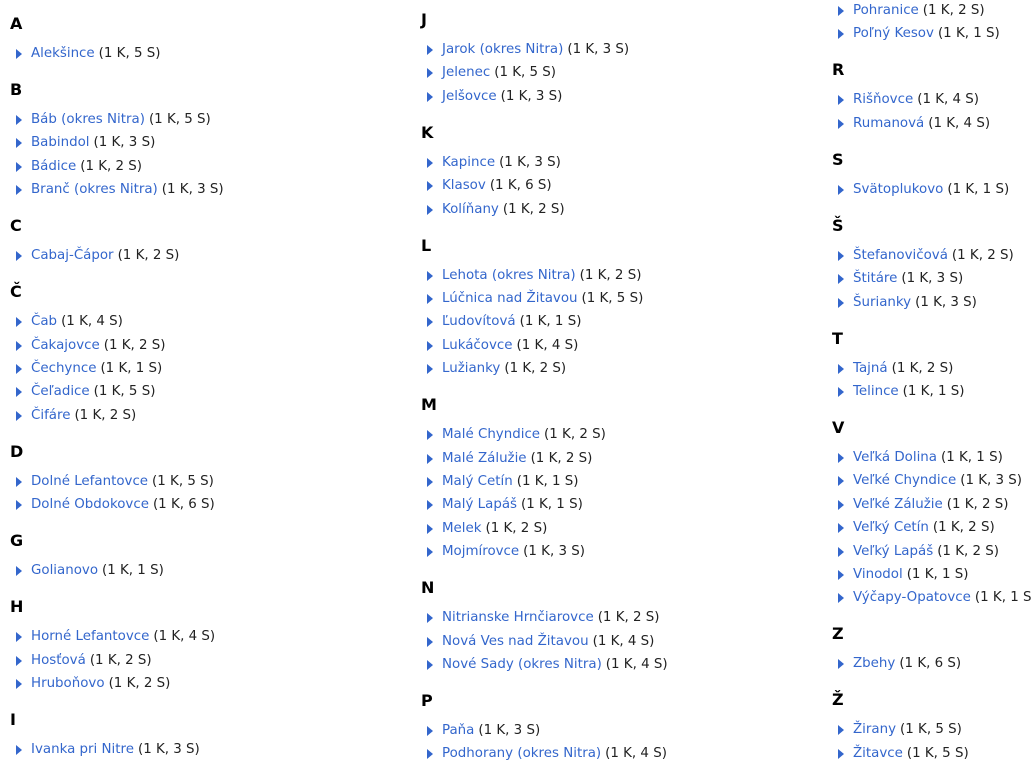 This screenshot has height=766, width=1032. I want to click on category-link: Tajná (1 K, 2 S), so click(903, 369).